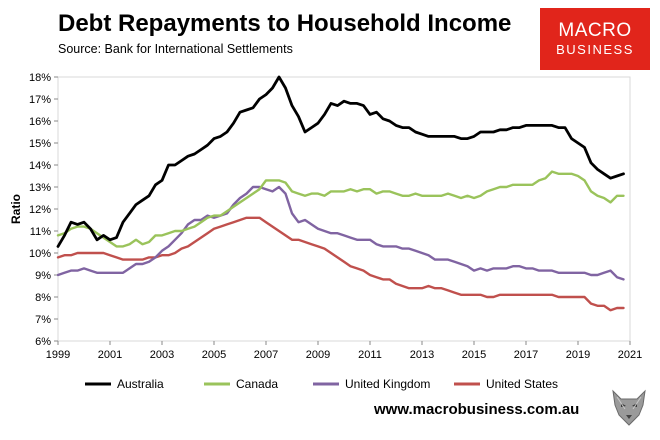  Describe the element at coordinates (43, 298) in the screenshot. I see `y-tick-label: 8%` at that location.